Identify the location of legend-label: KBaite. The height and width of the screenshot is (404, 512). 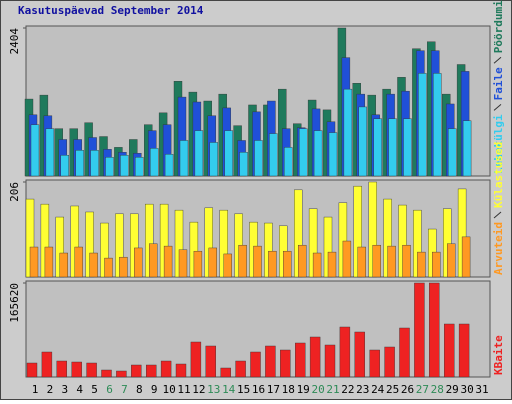
(498, 355).